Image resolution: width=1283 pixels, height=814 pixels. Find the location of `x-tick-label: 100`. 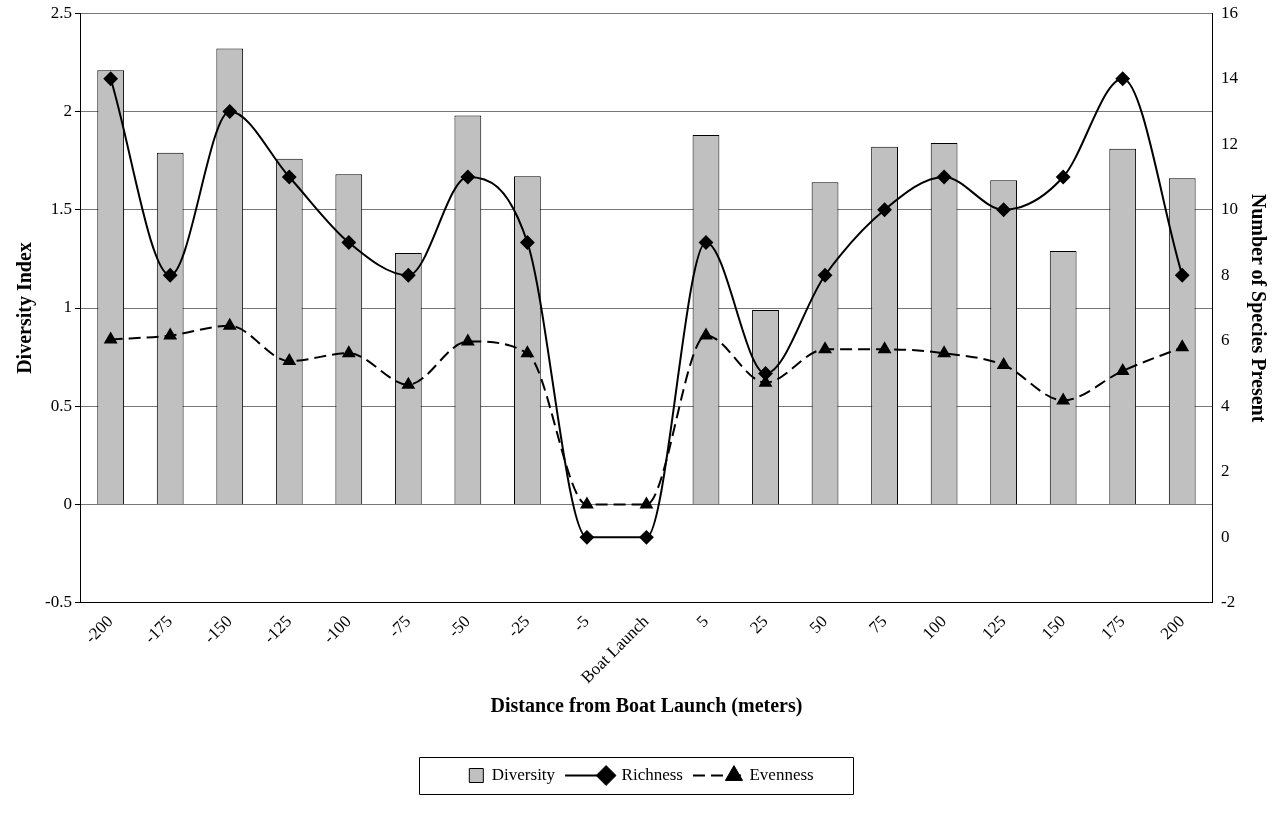

x-tick-label: 100 is located at coordinates (934, 627).